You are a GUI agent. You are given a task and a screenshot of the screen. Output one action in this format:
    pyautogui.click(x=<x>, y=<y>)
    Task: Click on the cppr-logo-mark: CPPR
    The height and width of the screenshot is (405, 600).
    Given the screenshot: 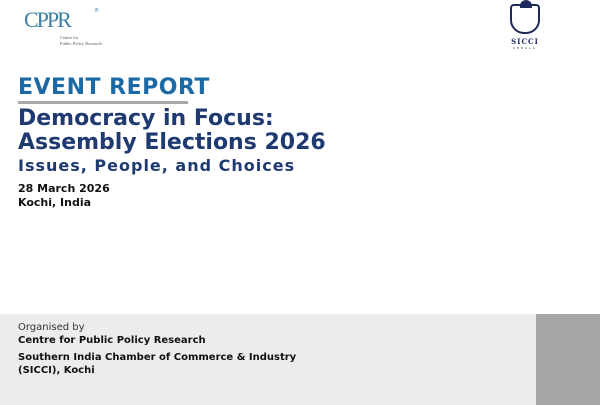 What is the action you would take?
    pyautogui.click(x=48, y=19)
    